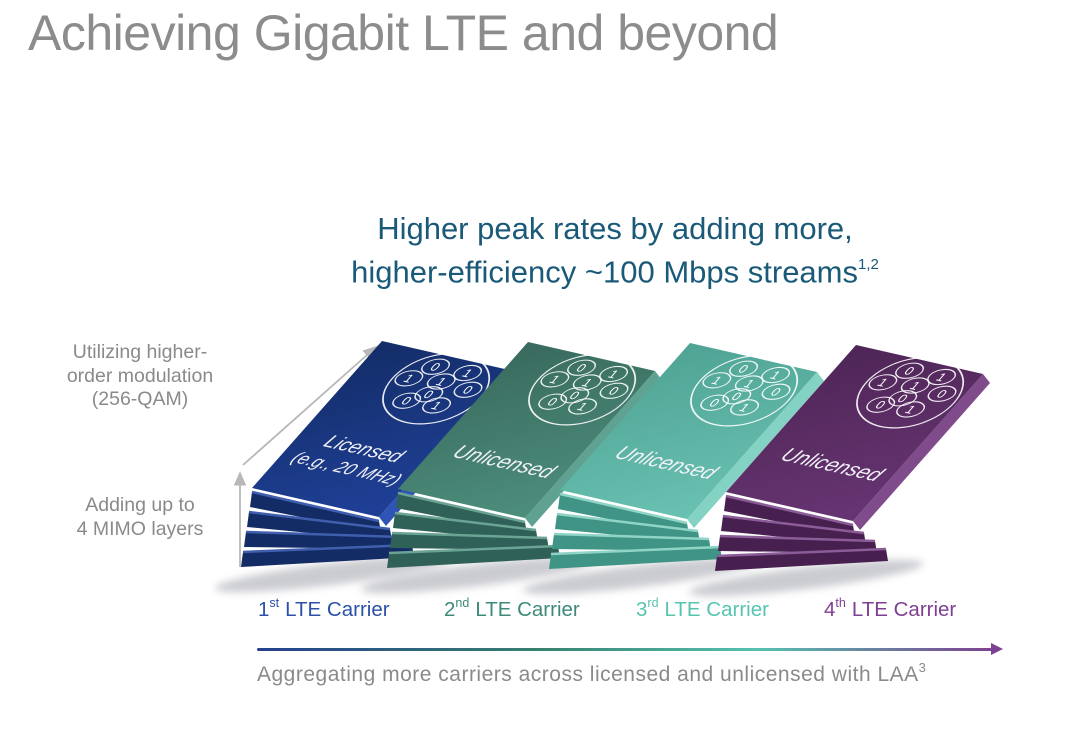 Image resolution: width=1067 pixels, height=739 pixels. Describe the element at coordinates (512, 608) in the screenshot. I see `carrier-label-2: 2nd LTE Carrier` at that location.